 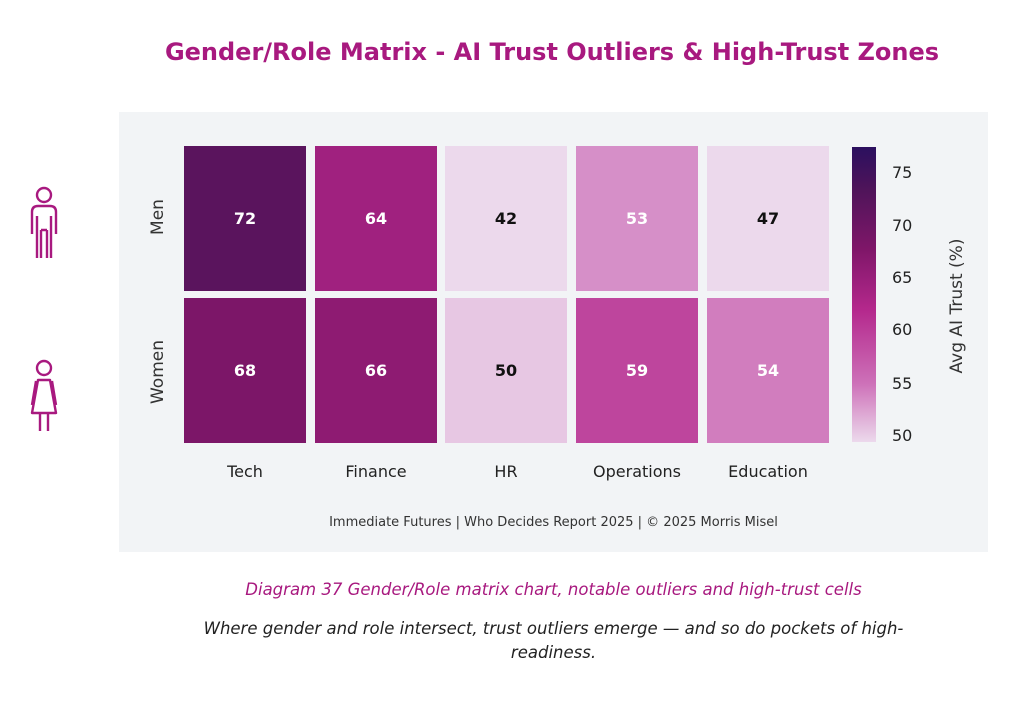 I want to click on colorbar-tick: 75, so click(x=902, y=172).